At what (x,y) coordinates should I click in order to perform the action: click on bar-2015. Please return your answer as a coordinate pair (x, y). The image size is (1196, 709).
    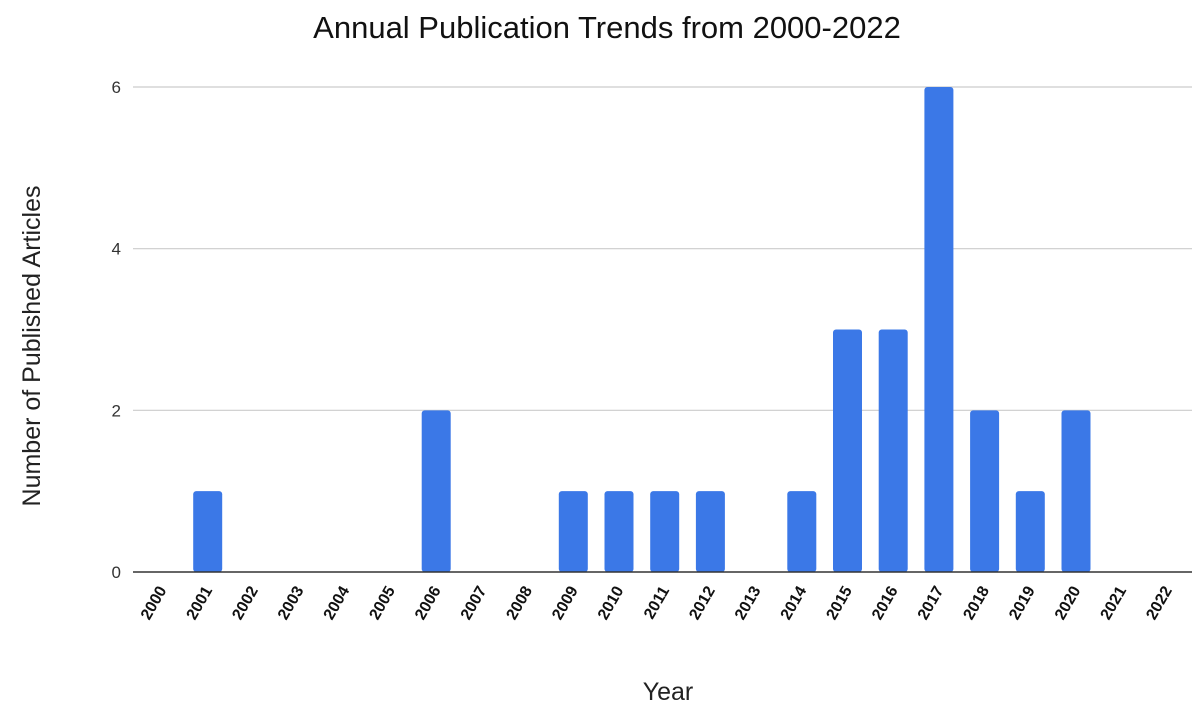
    Looking at the image, I should click on (847, 450).